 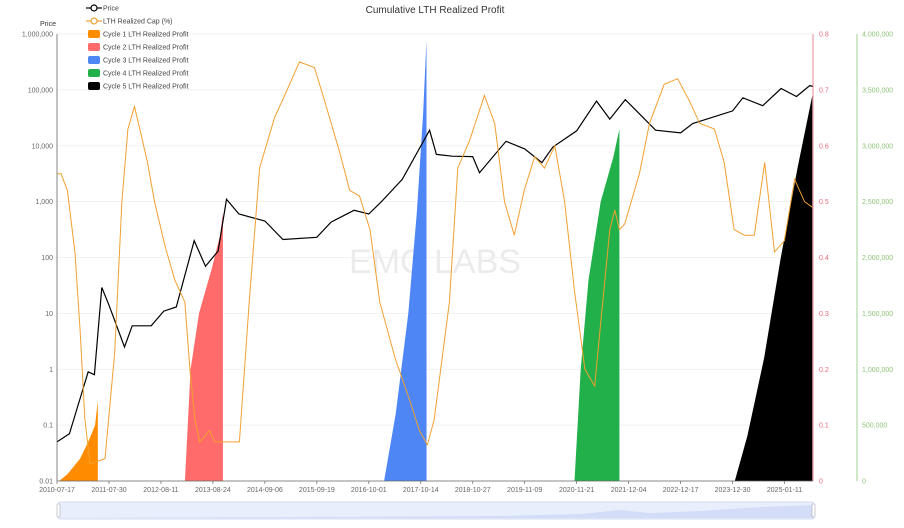 I want to click on y-right-profit-tick-label: 4,000,000, so click(x=877, y=35).